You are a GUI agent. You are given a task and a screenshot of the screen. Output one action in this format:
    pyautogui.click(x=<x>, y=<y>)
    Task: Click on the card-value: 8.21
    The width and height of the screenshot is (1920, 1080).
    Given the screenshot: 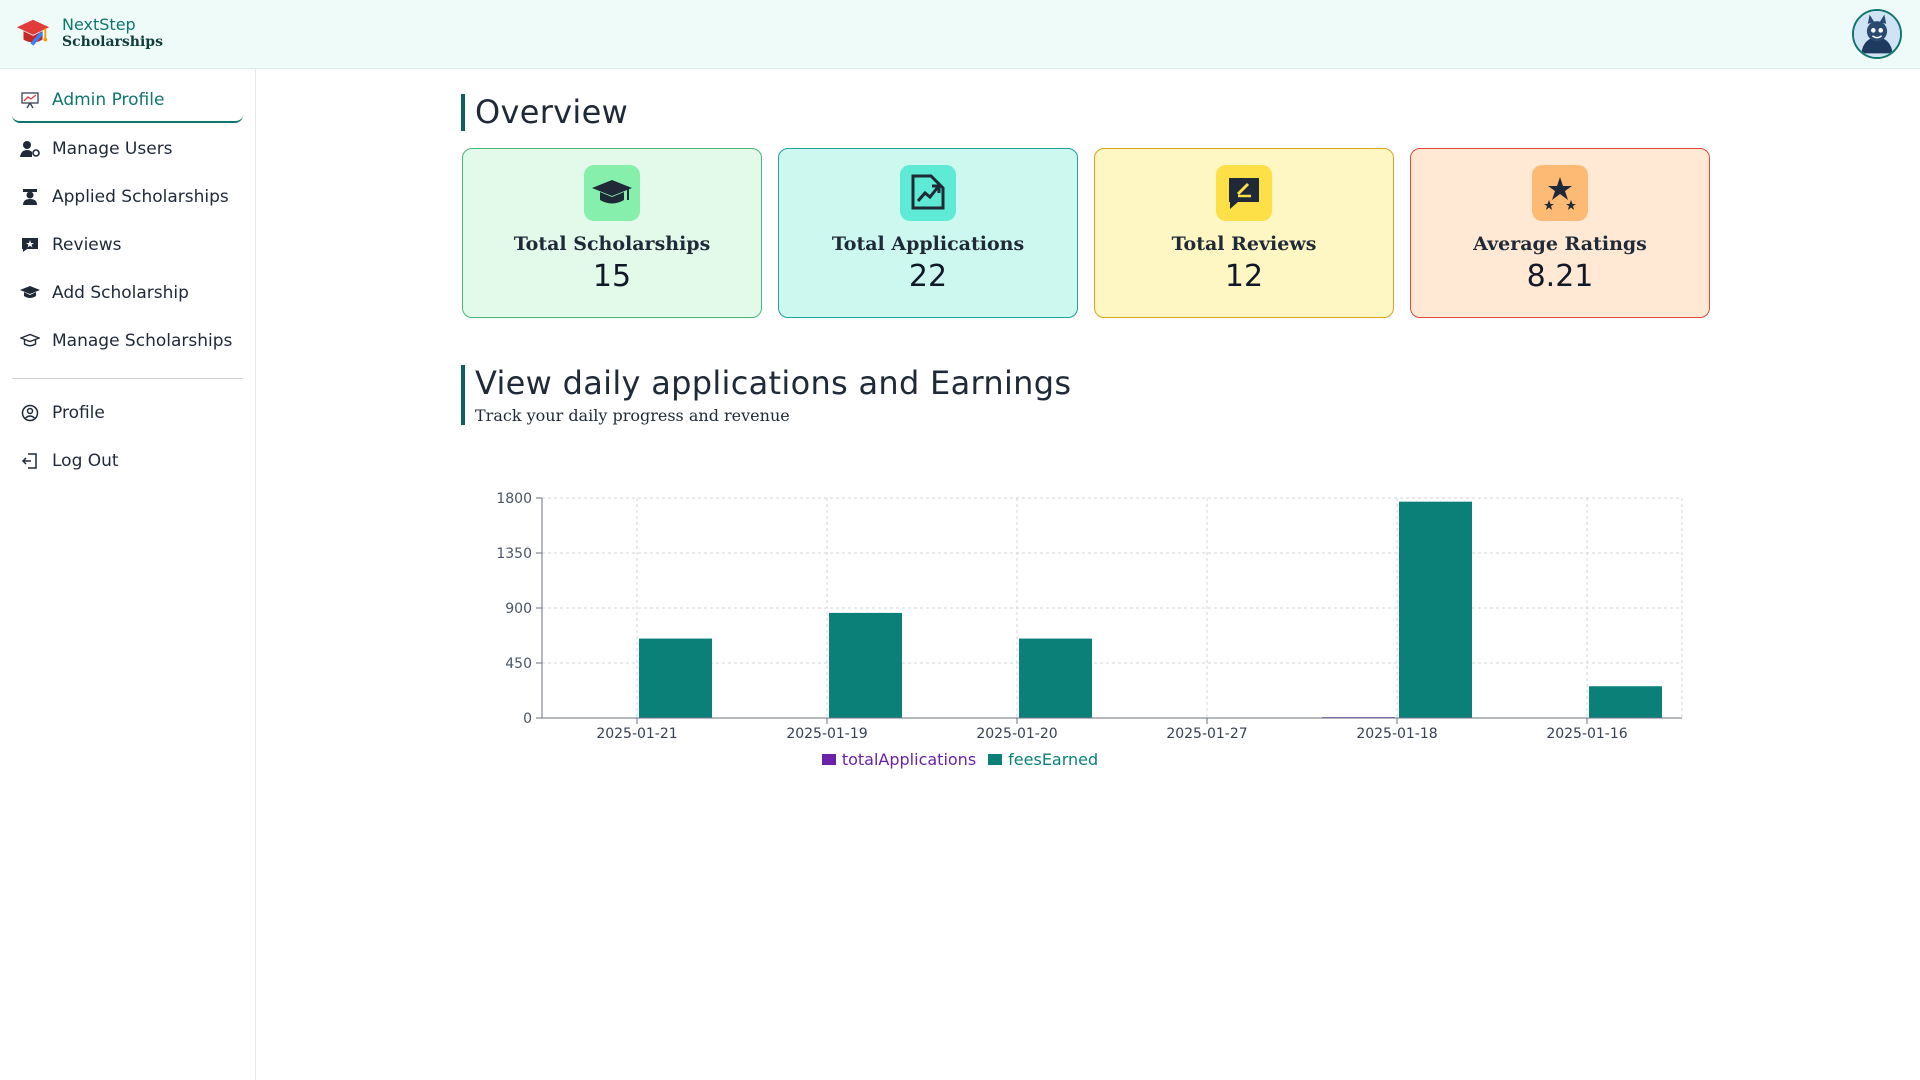 What is the action you would take?
    pyautogui.click(x=1560, y=276)
    